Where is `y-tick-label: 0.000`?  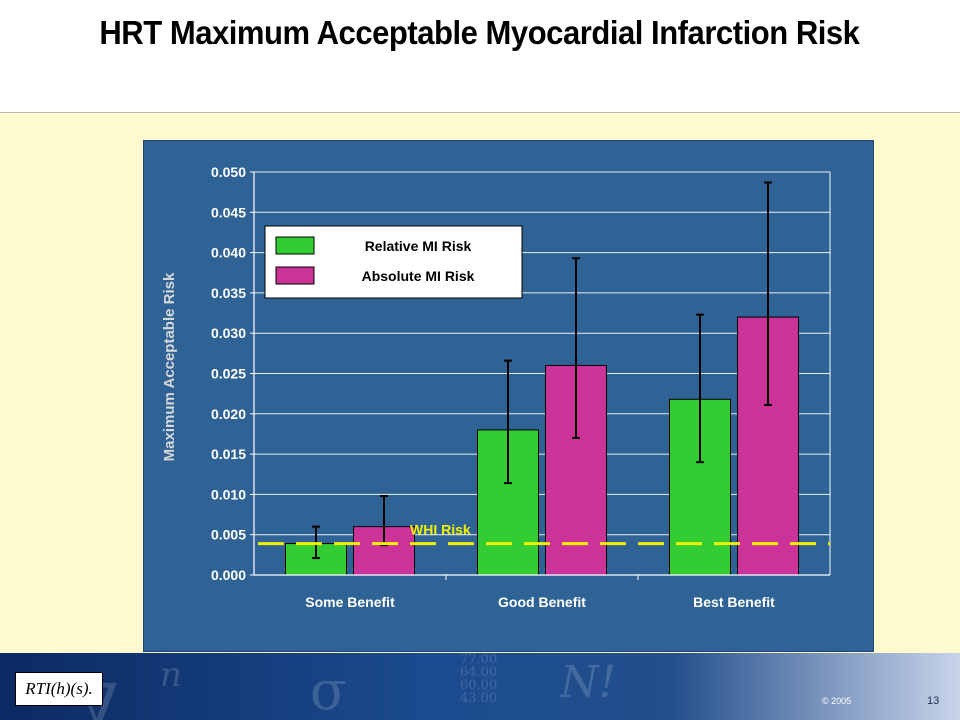 y-tick-label: 0.000 is located at coordinates (228, 575).